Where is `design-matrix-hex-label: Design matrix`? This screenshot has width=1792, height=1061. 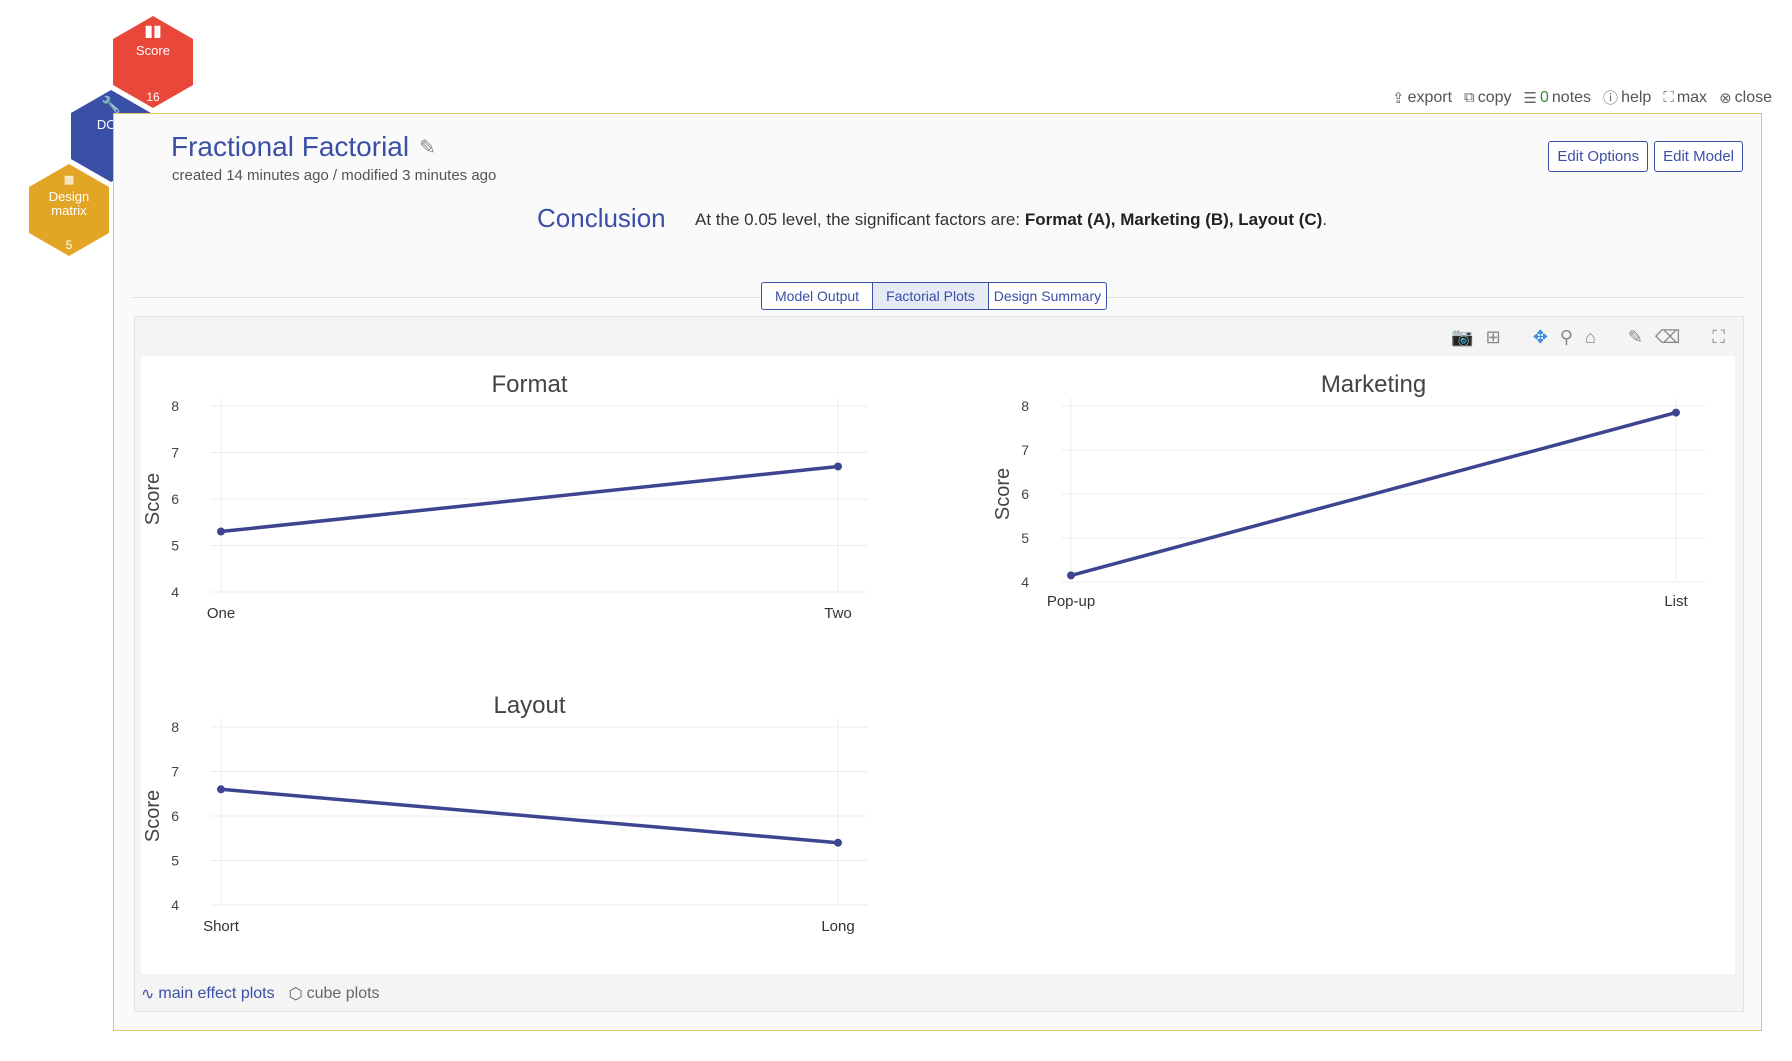 design-matrix-hex-label: Design matrix is located at coordinates (69, 203).